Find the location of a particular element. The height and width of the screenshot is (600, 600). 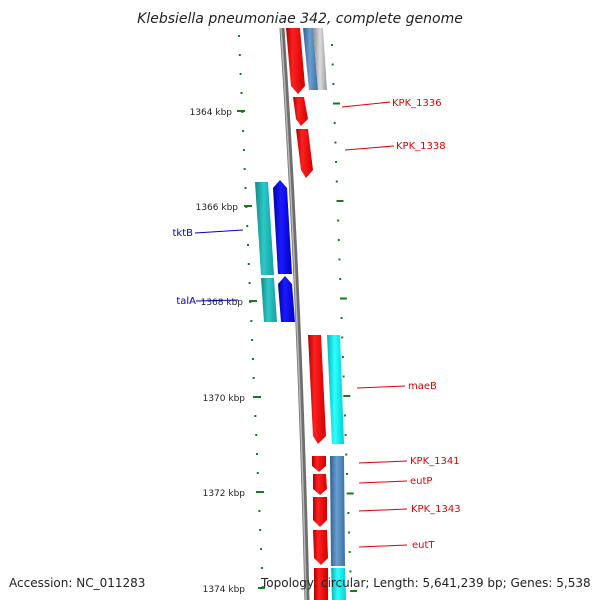

gene-label-maeb: maeB is located at coordinates (422, 386).